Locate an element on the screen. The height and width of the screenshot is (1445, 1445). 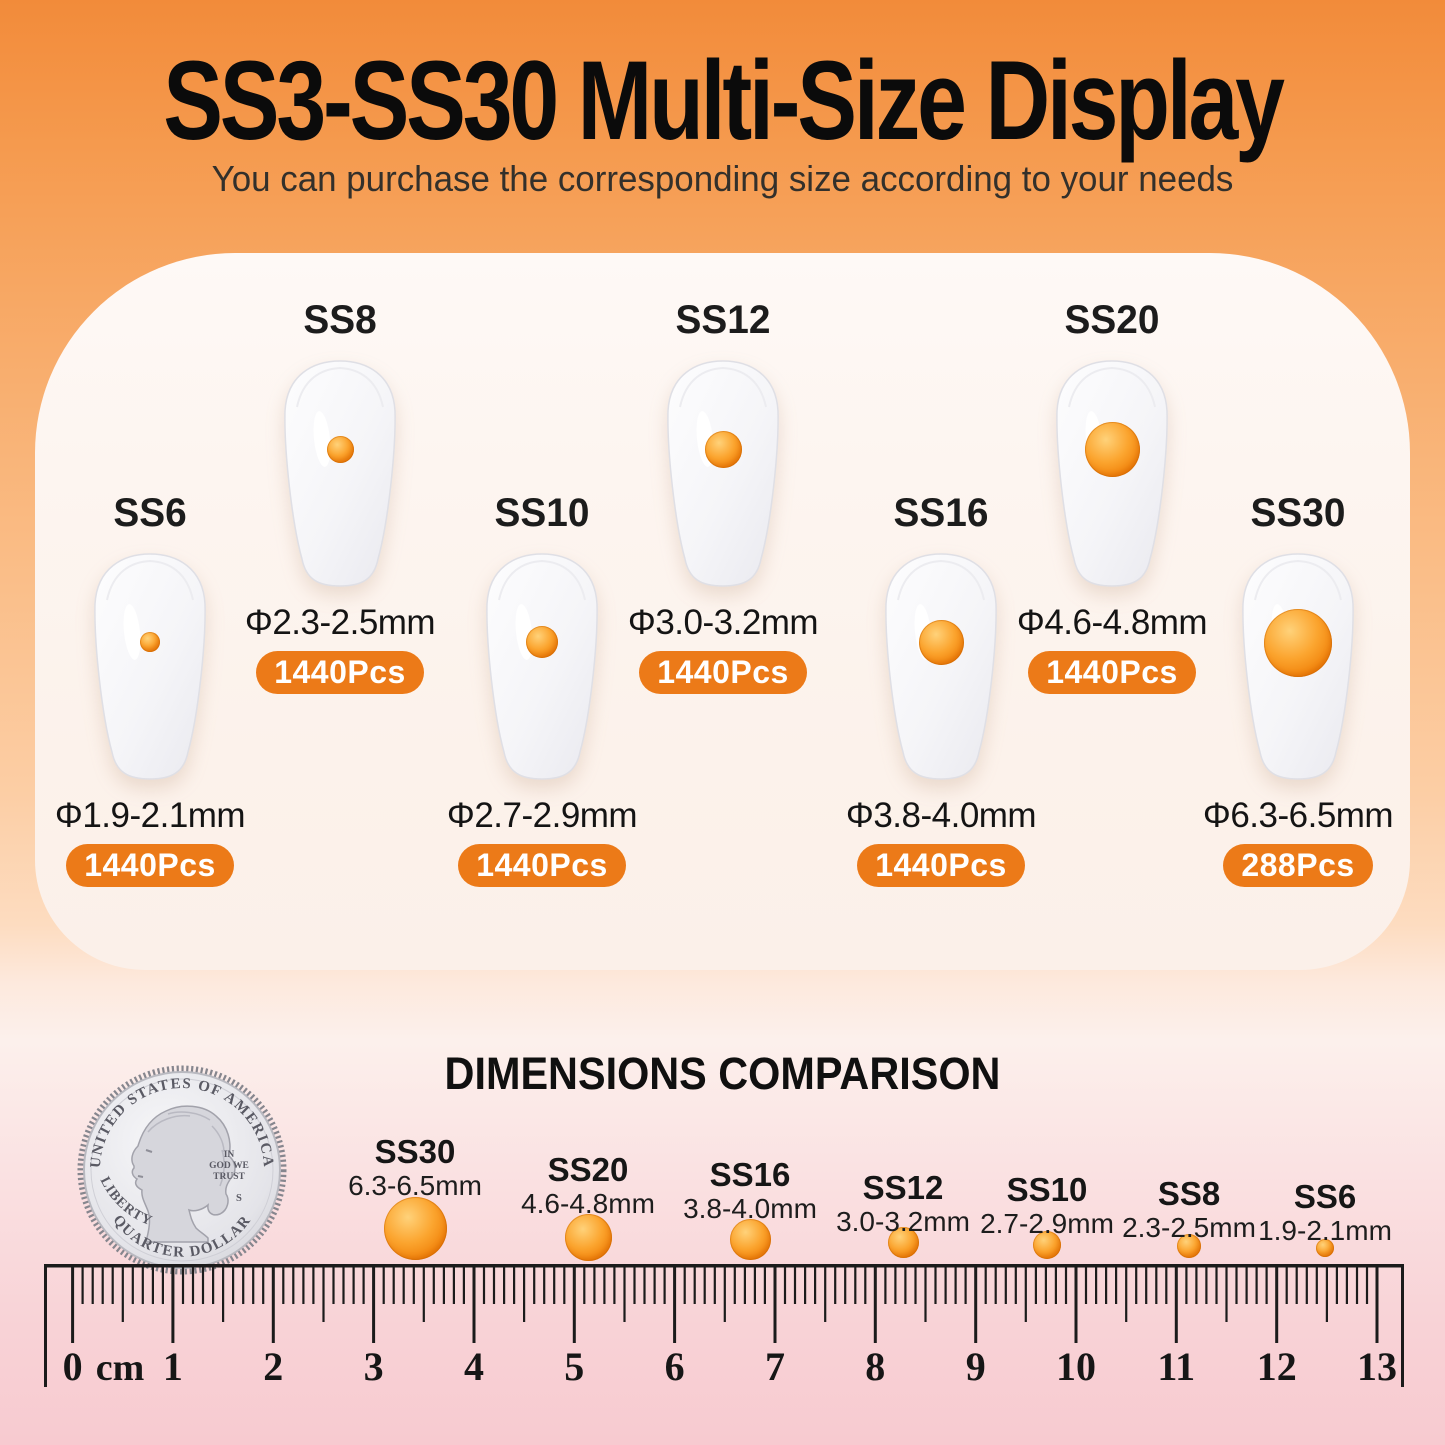
coin-reeded-edge is located at coordinates (182, 1170).